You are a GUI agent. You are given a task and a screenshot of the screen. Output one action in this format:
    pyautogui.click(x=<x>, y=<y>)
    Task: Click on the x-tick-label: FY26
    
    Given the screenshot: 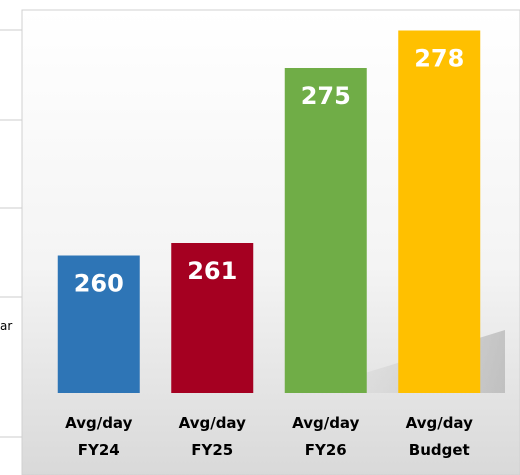 What is the action you would take?
    pyautogui.click(x=326, y=450)
    